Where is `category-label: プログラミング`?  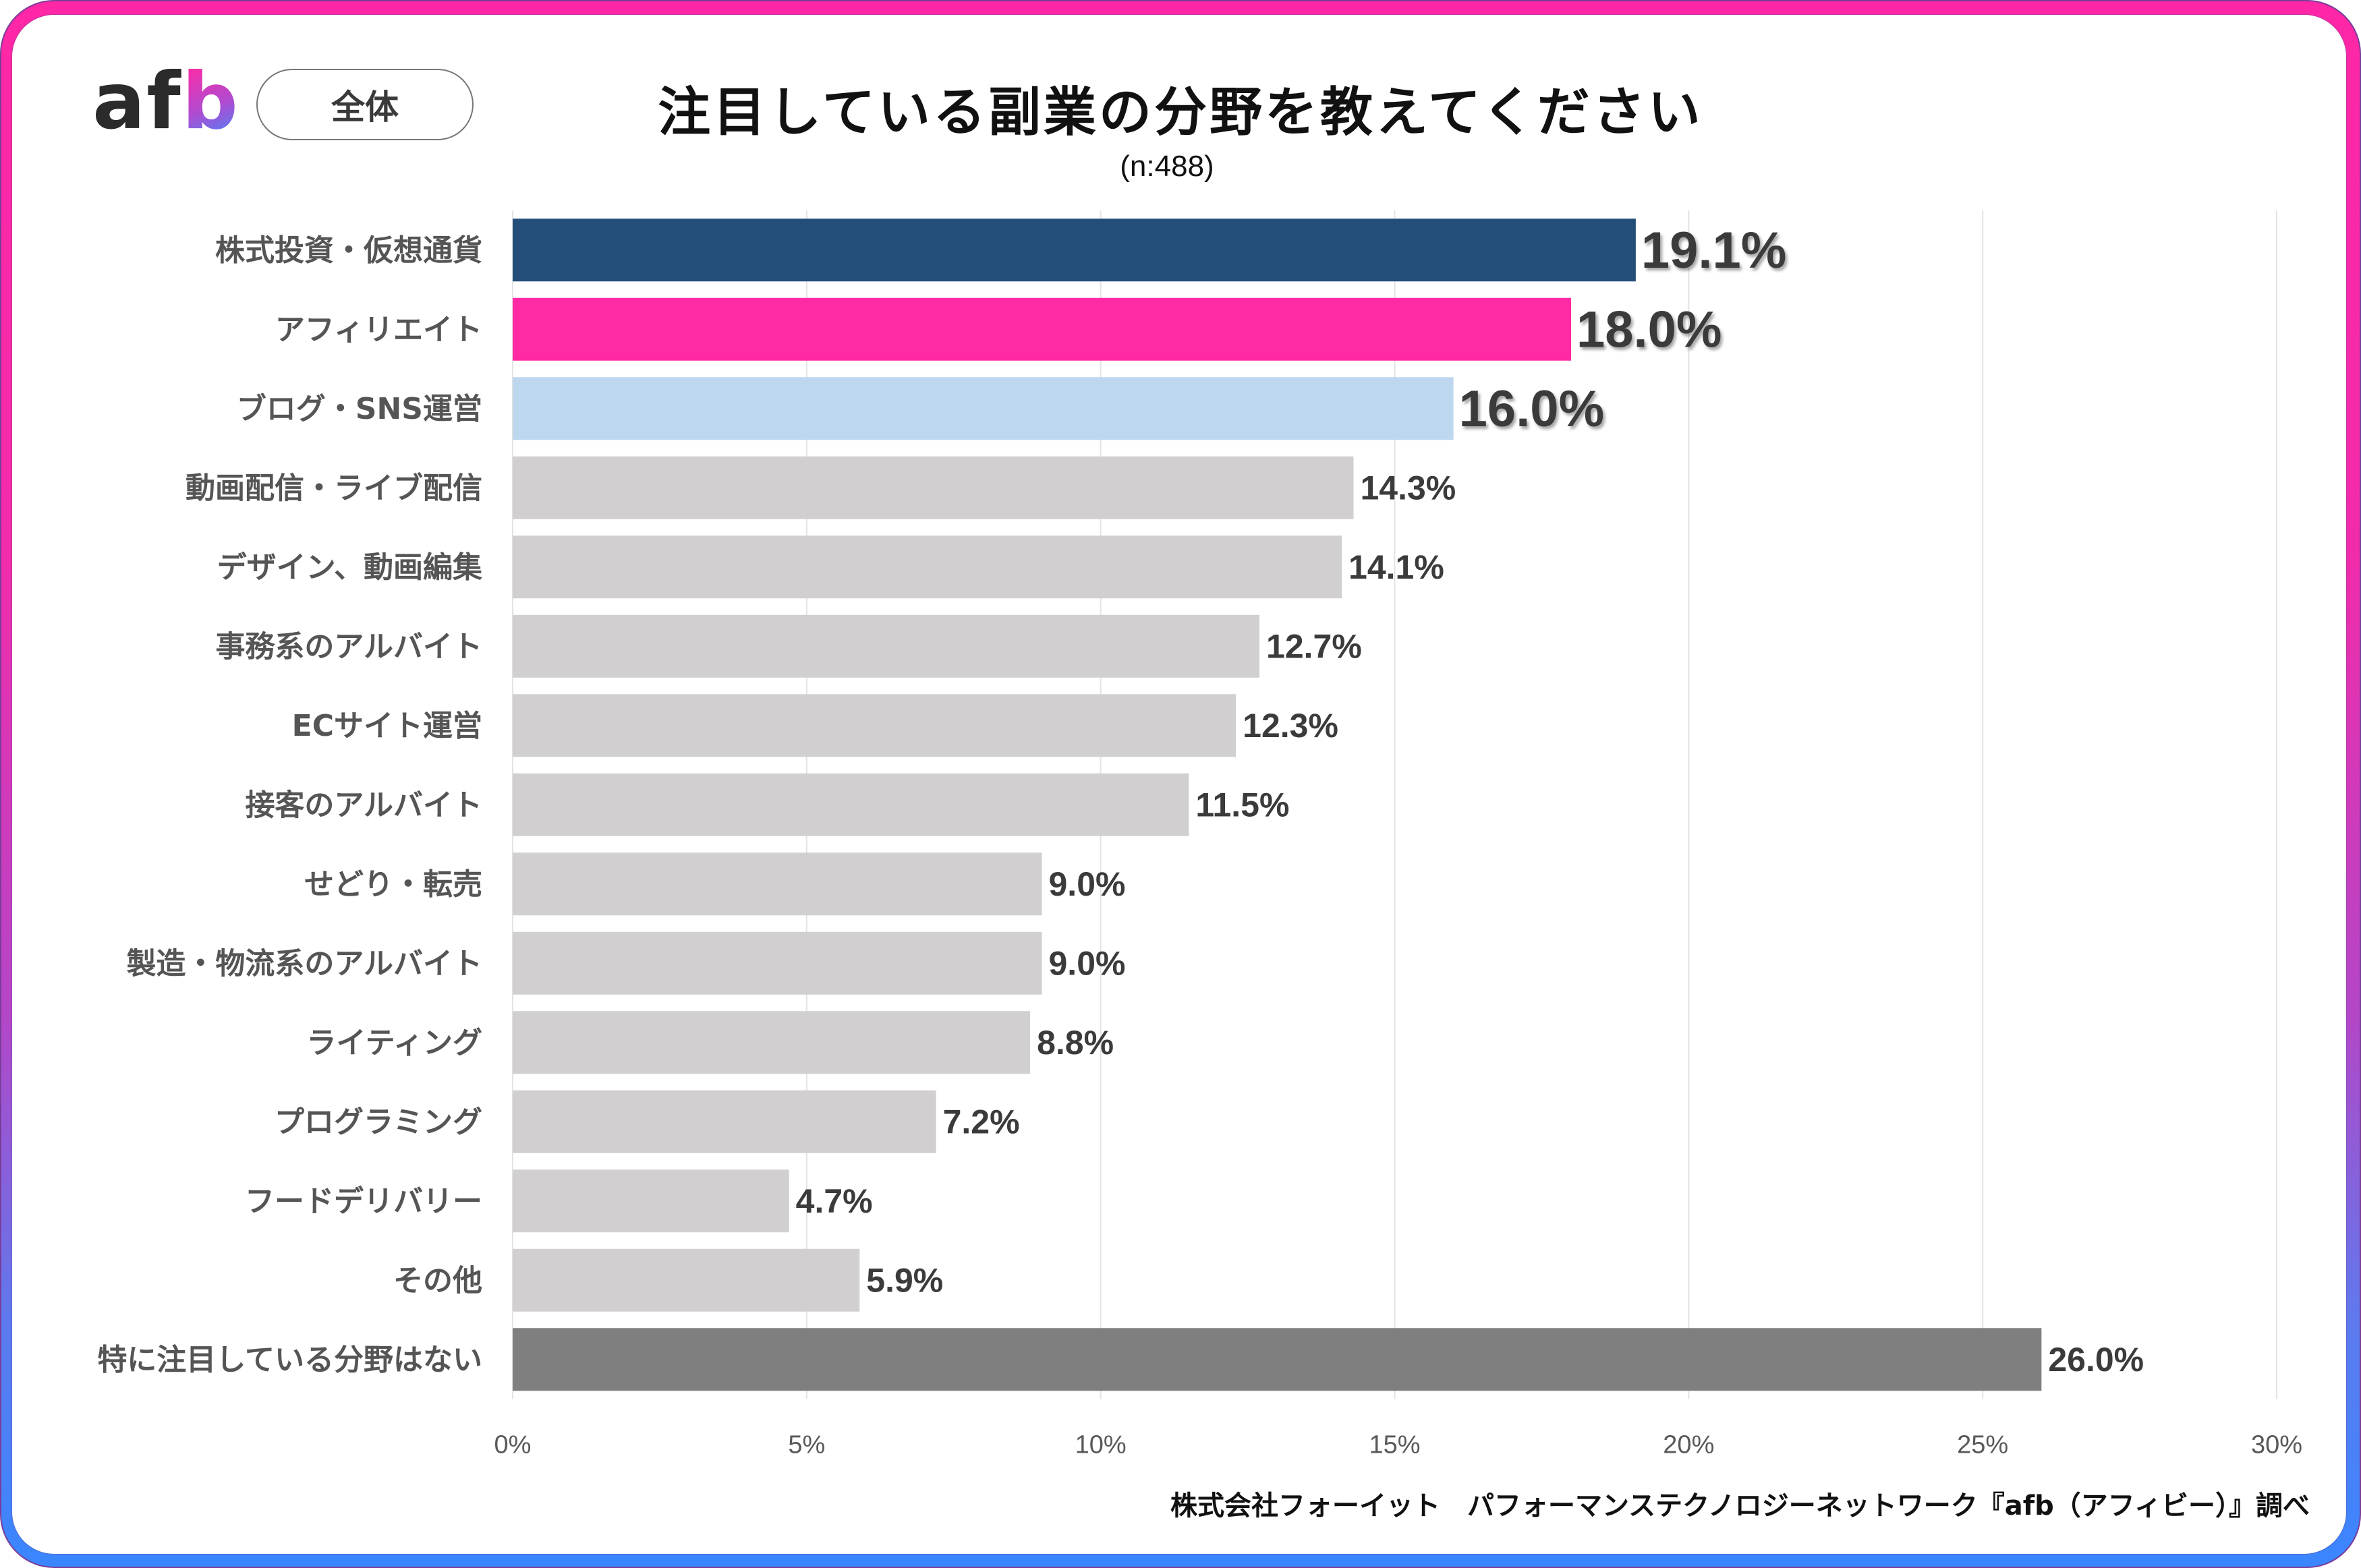
category-label: プログラミング is located at coordinates (378, 1122).